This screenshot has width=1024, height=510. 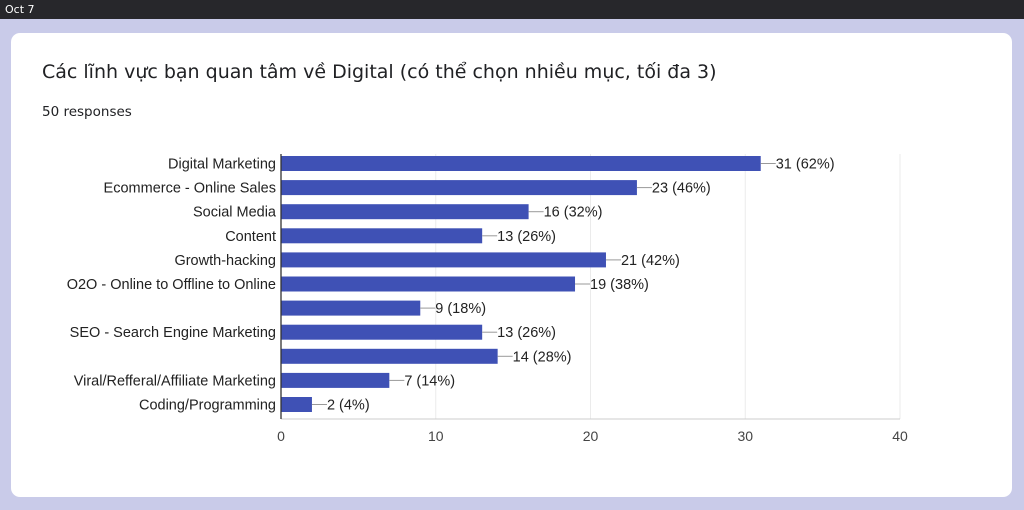 What do you see at coordinates (250, 237) in the screenshot?
I see `category-label: Content` at bounding box center [250, 237].